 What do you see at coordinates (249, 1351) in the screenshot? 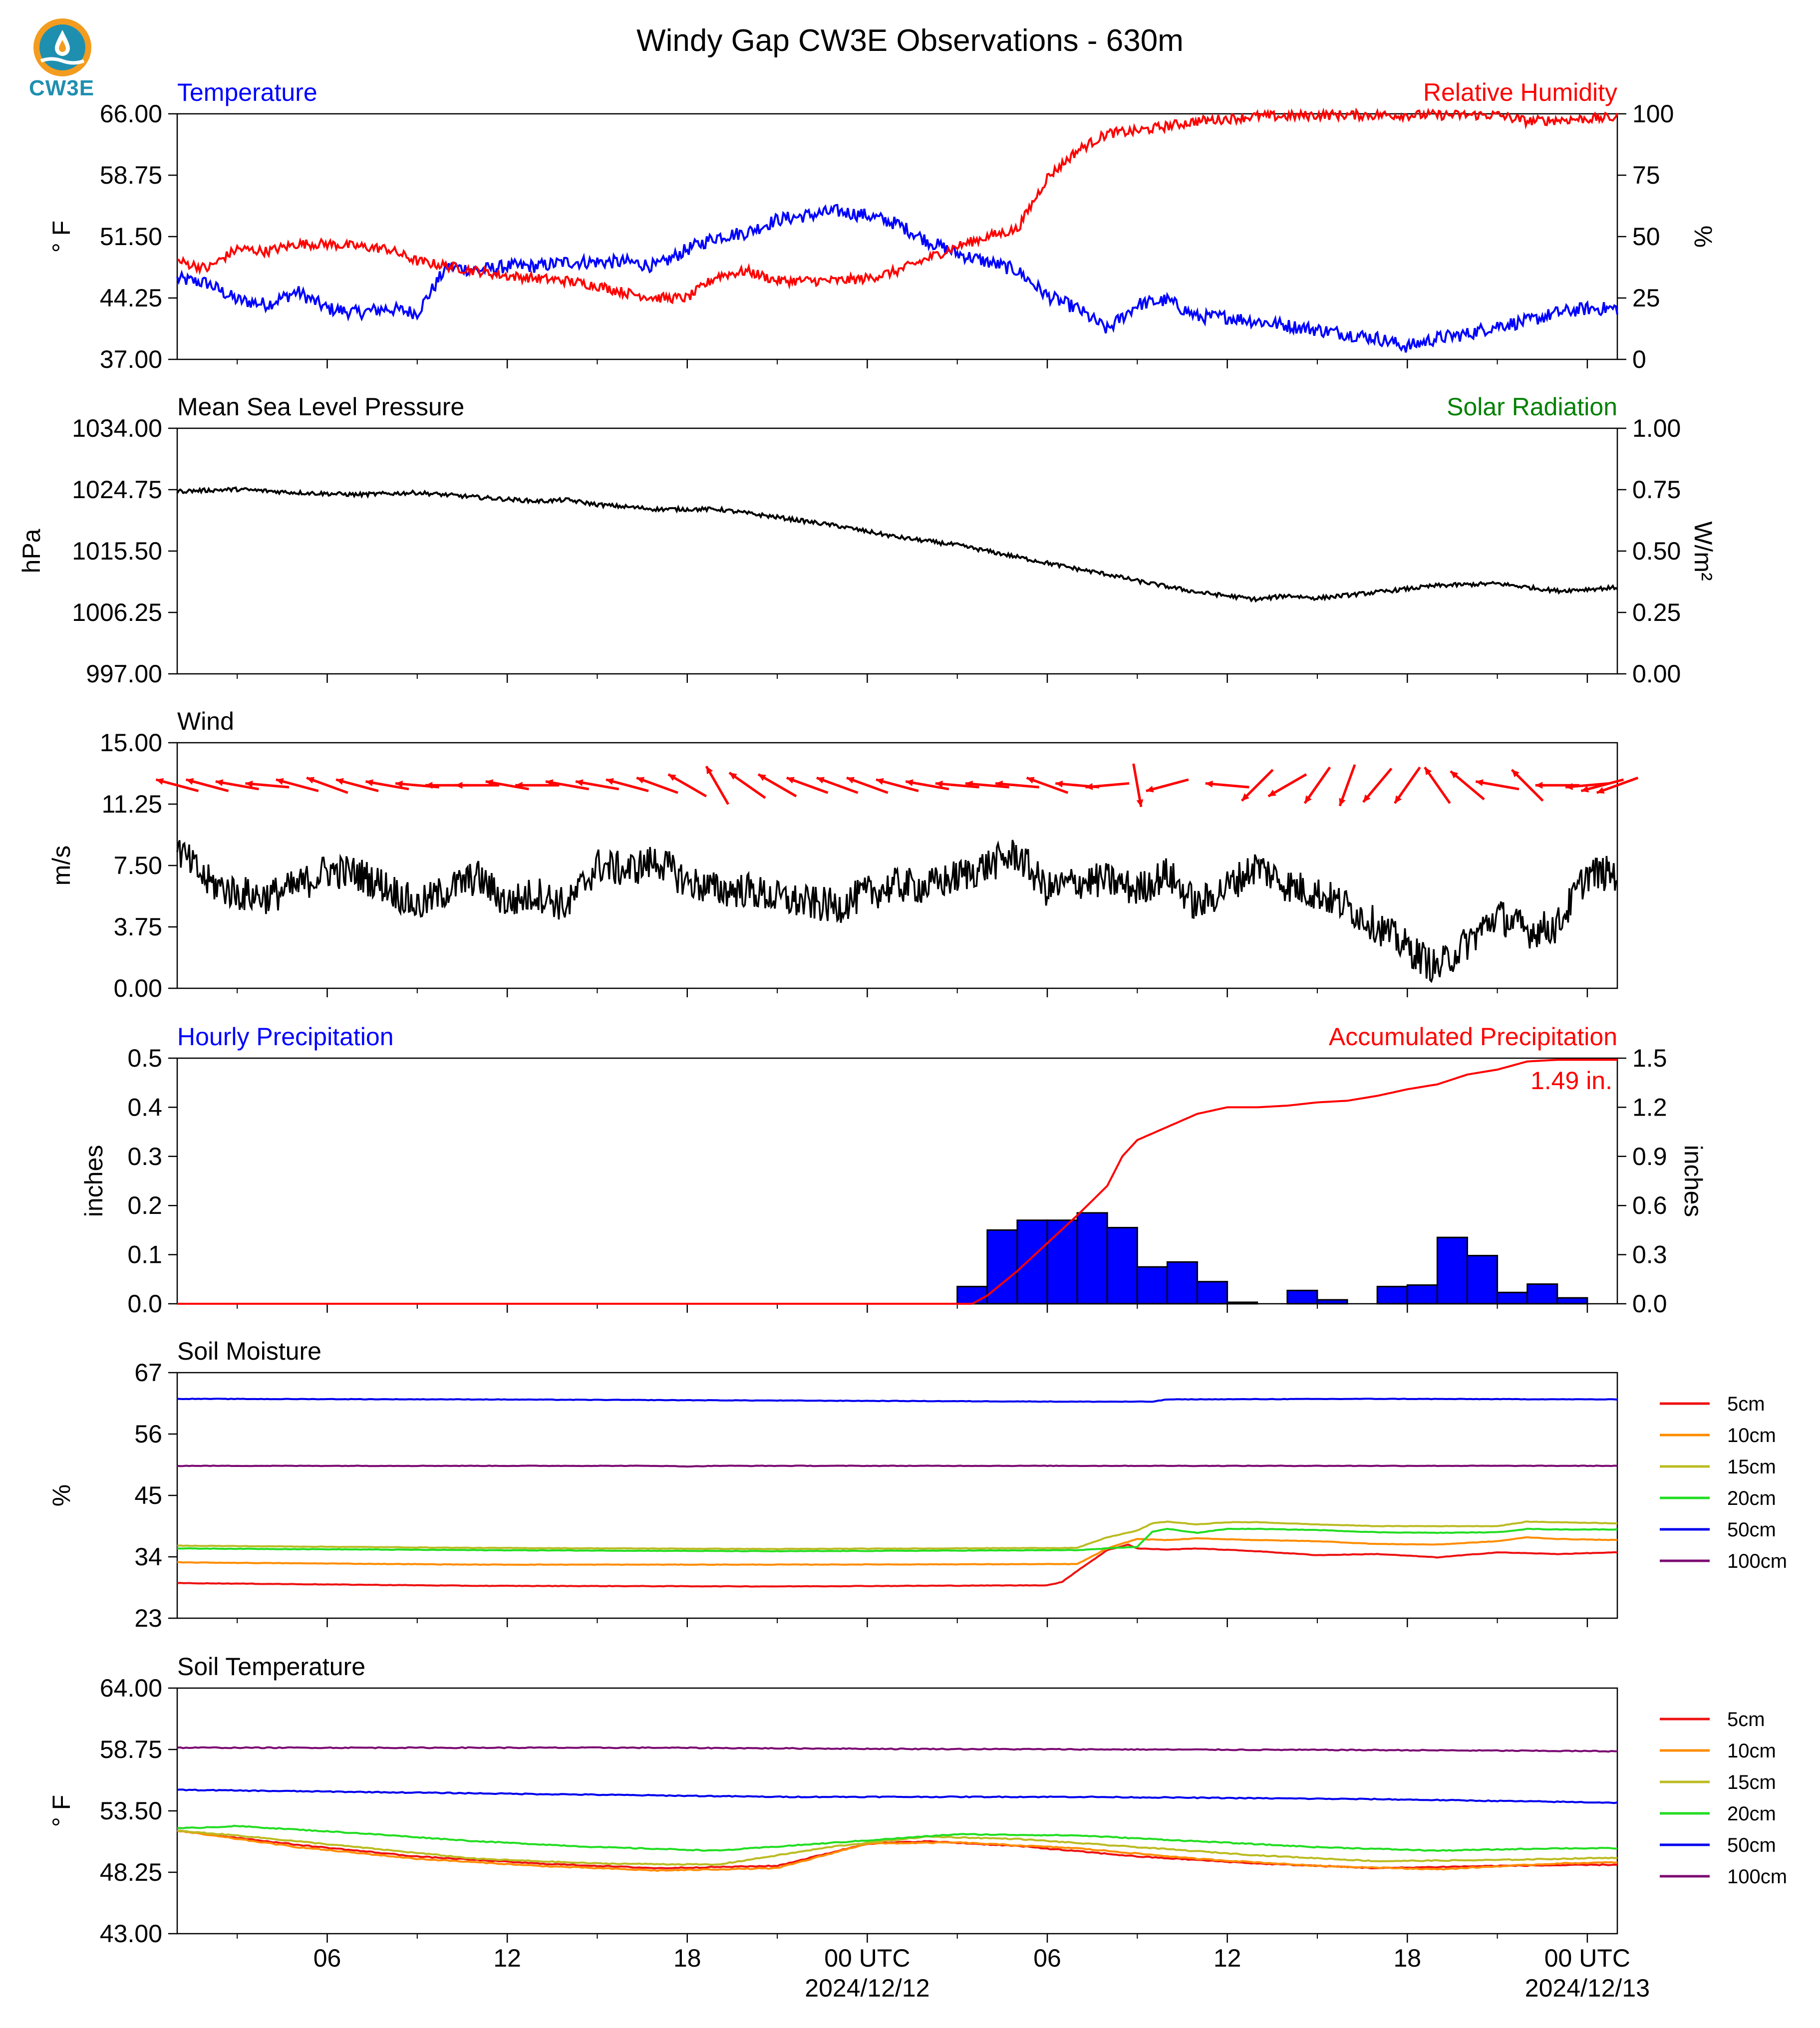
I see `panel-title-left: Soil Moisture` at bounding box center [249, 1351].